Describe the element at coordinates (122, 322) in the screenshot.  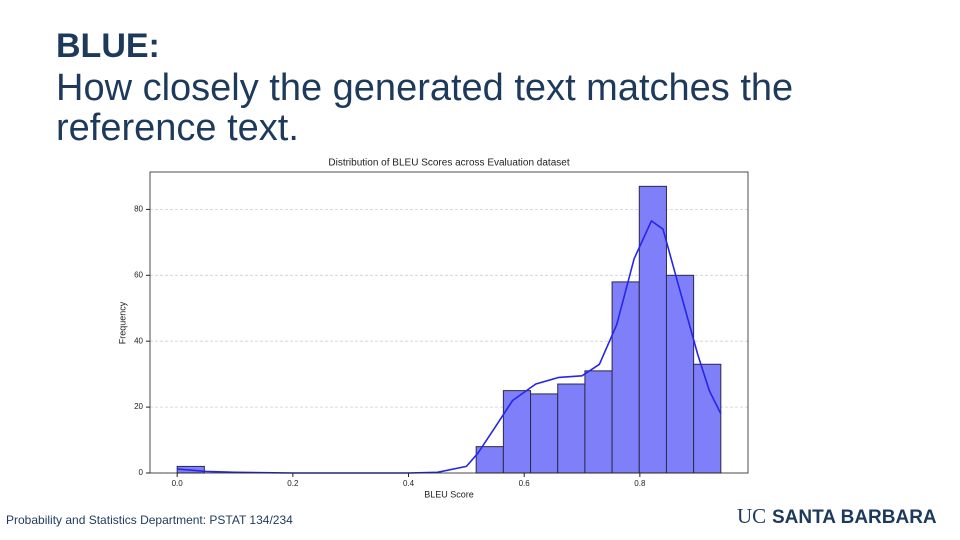
I see `y-axis-label: Frequency` at that location.